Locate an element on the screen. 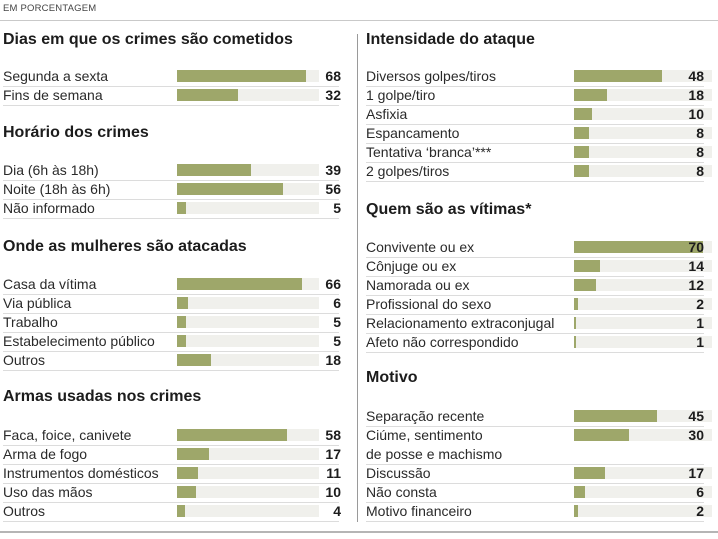 This screenshot has width=718, height=539. value-label: 68 is located at coordinates (333, 76).